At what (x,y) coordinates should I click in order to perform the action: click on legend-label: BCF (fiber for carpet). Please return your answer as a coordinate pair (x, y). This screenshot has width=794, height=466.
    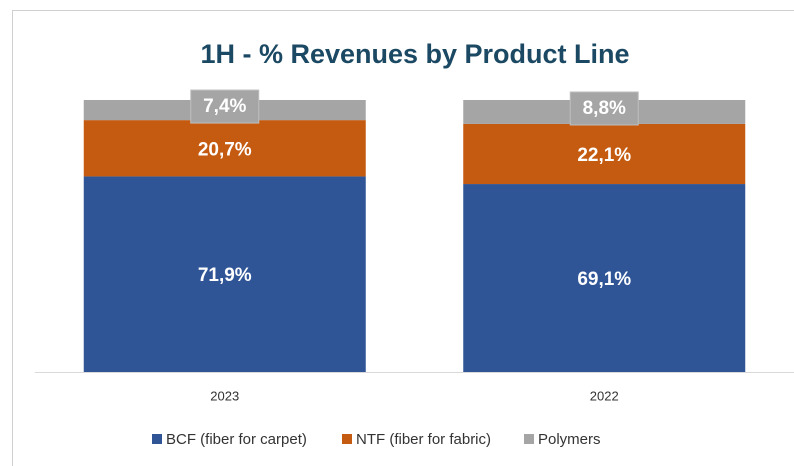
    Looking at the image, I should click on (236, 439).